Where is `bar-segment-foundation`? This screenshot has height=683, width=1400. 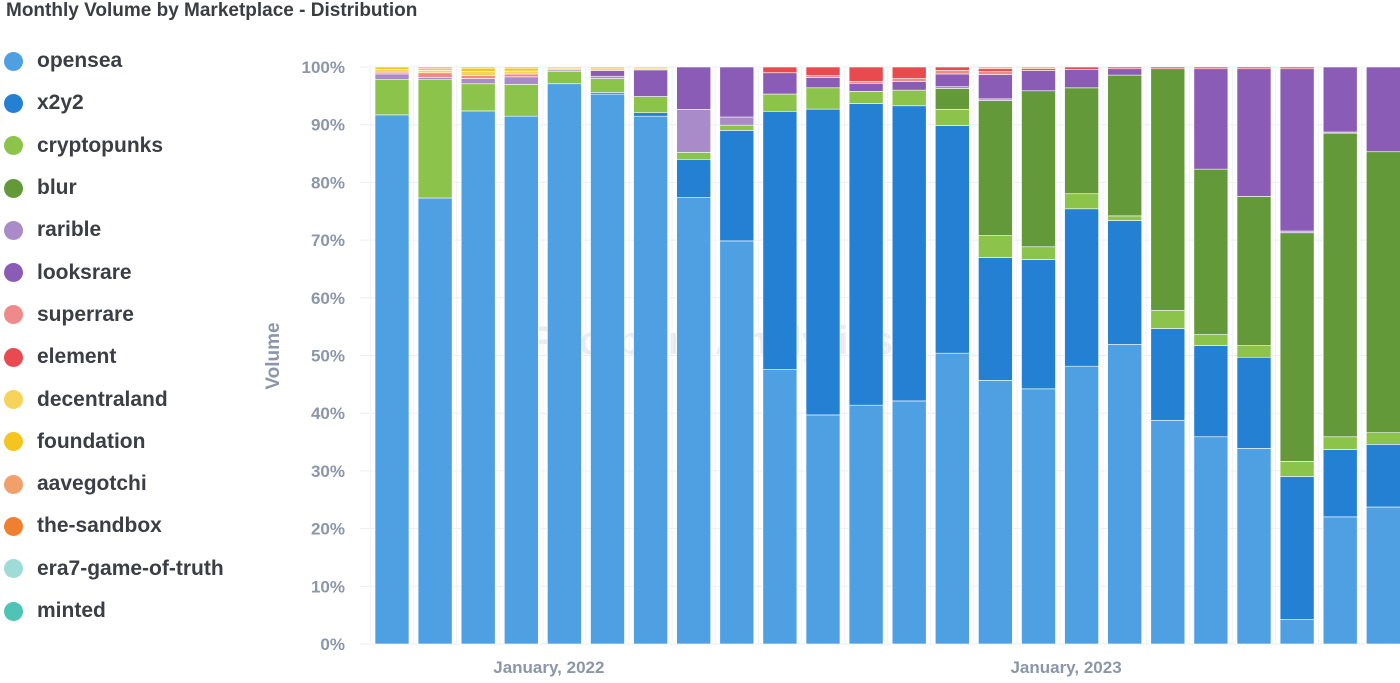
bar-segment-foundation is located at coordinates (564, 67).